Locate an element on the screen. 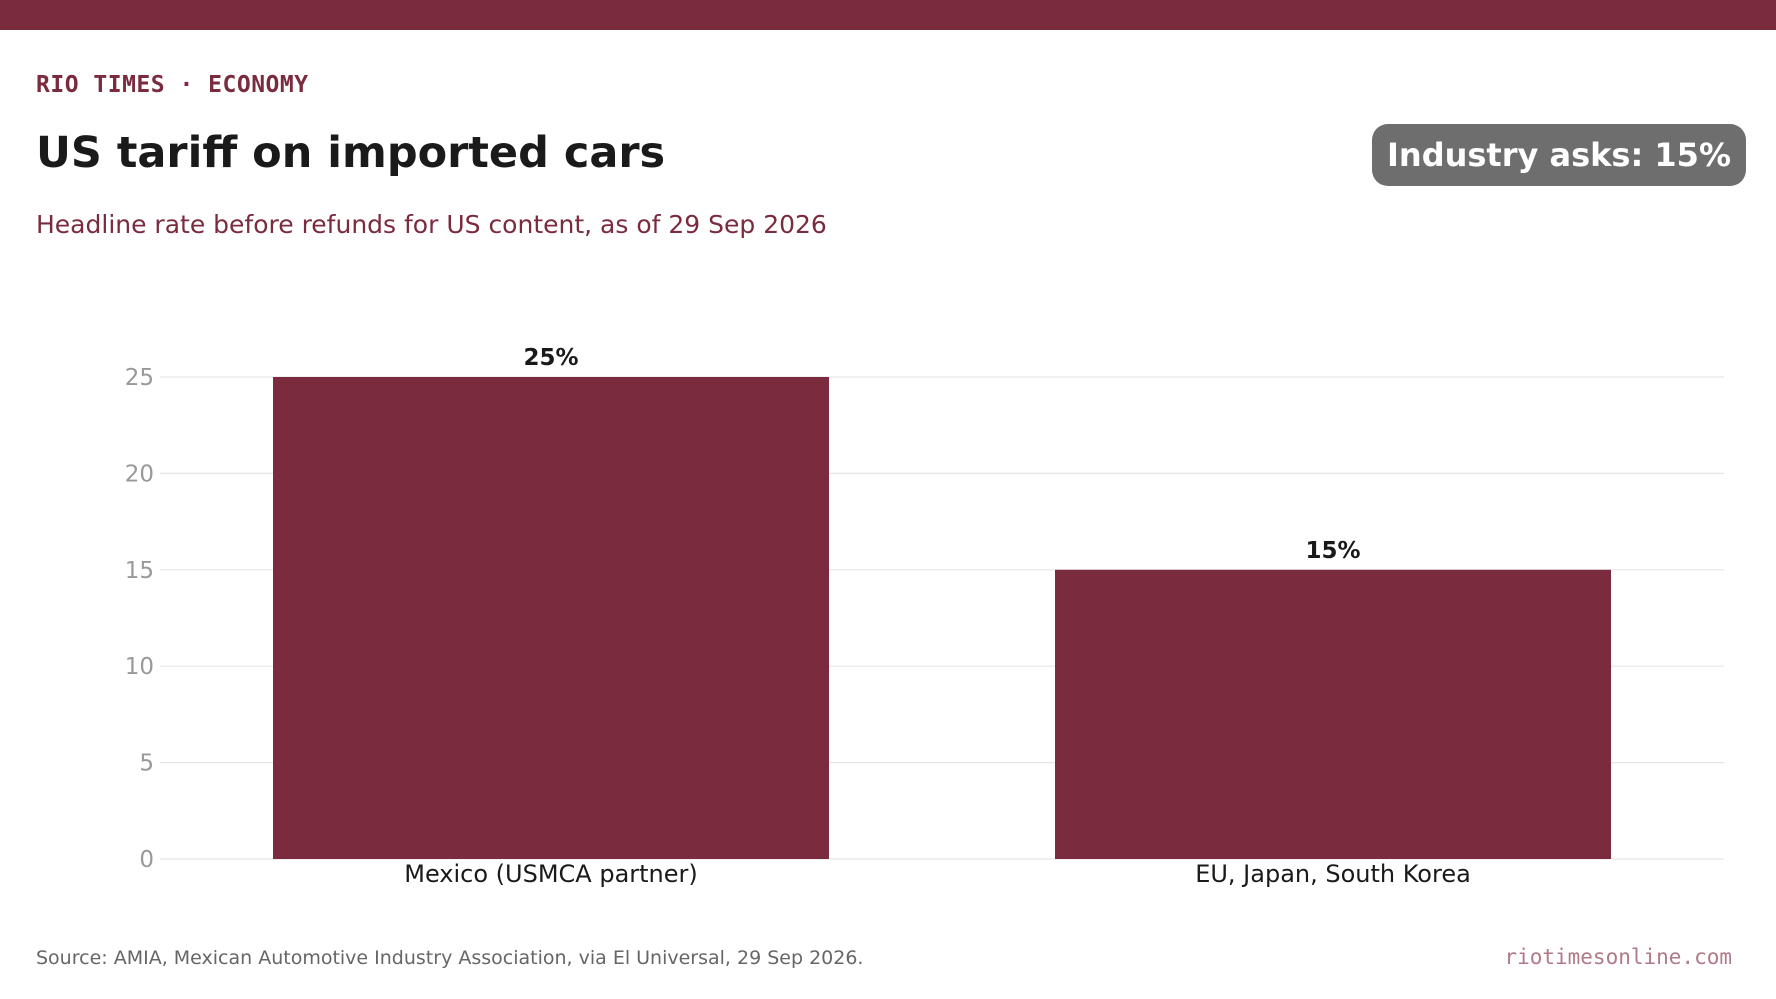  y-tick-label: 0 is located at coordinates (146, 860).